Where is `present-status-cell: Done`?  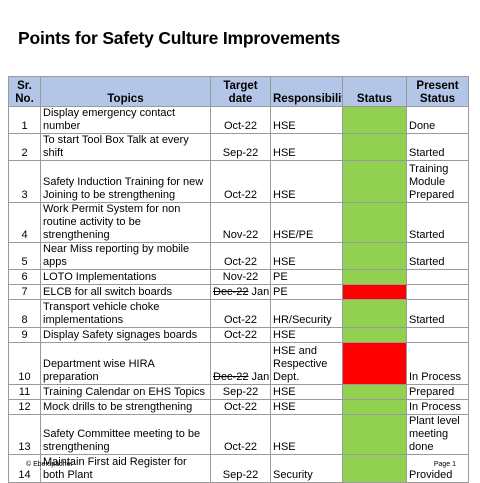
present-status-cell: Done is located at coordinates (437, 120).